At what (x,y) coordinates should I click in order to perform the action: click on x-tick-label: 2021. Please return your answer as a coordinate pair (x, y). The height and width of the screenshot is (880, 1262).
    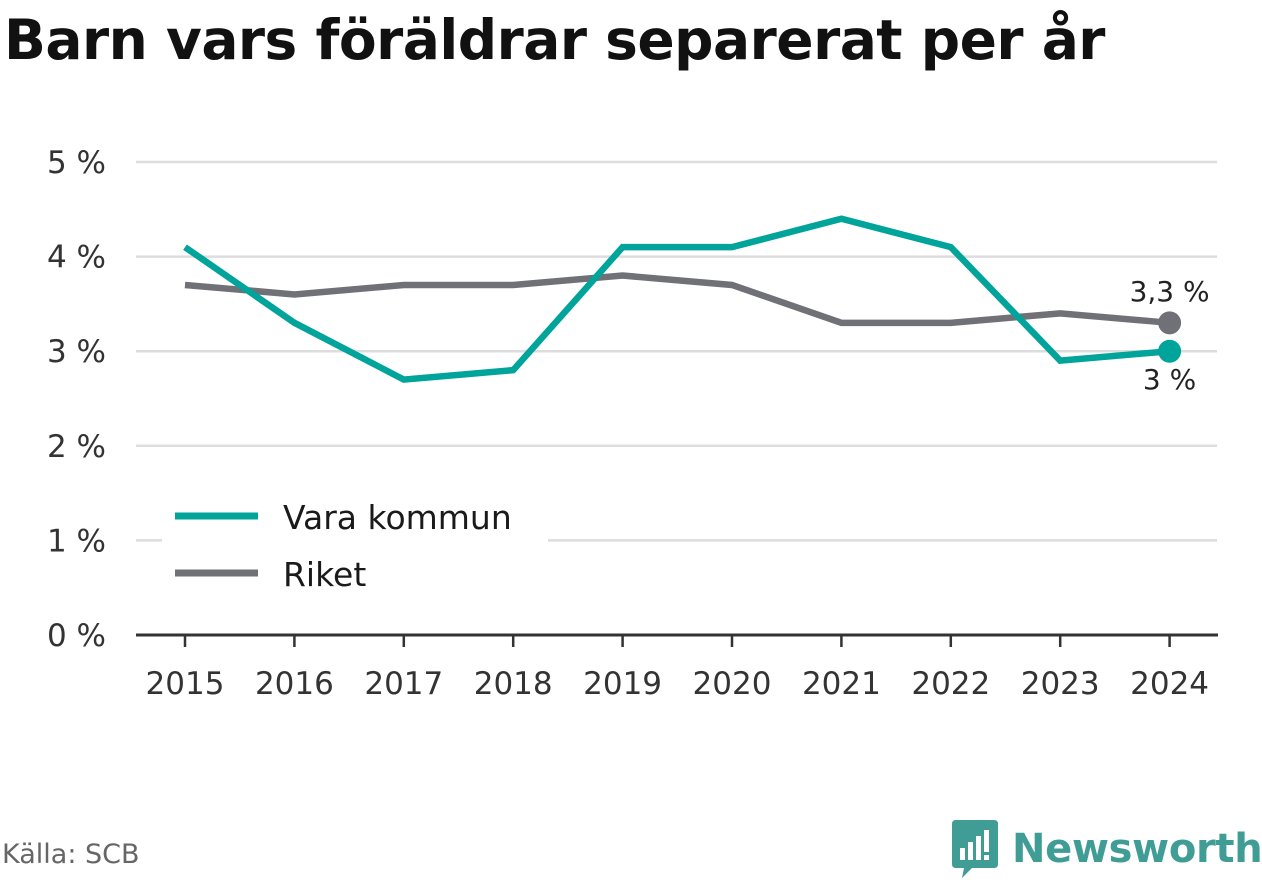
    Looking at the image, I should click on (841, 684).